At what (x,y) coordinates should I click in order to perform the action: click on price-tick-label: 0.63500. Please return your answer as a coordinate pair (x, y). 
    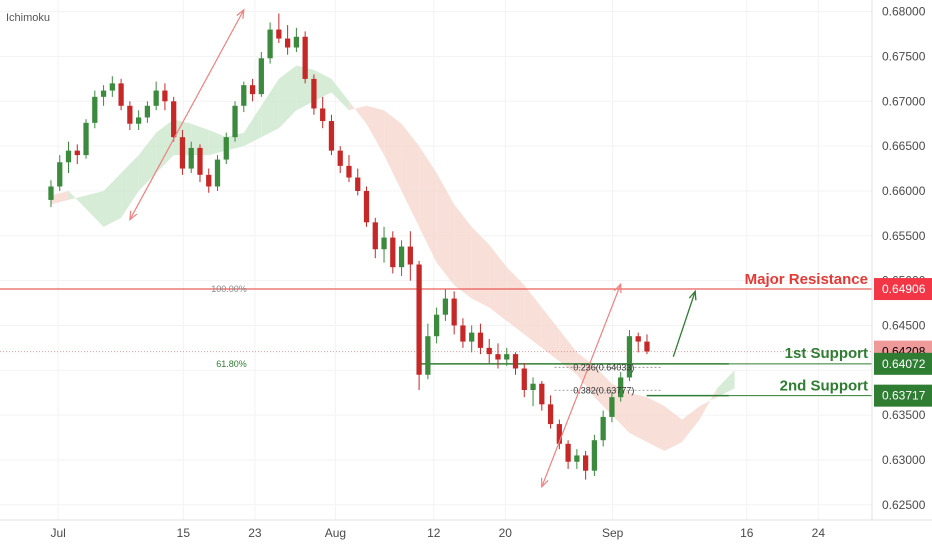
    Looking at the image, I should click on (904, 415).